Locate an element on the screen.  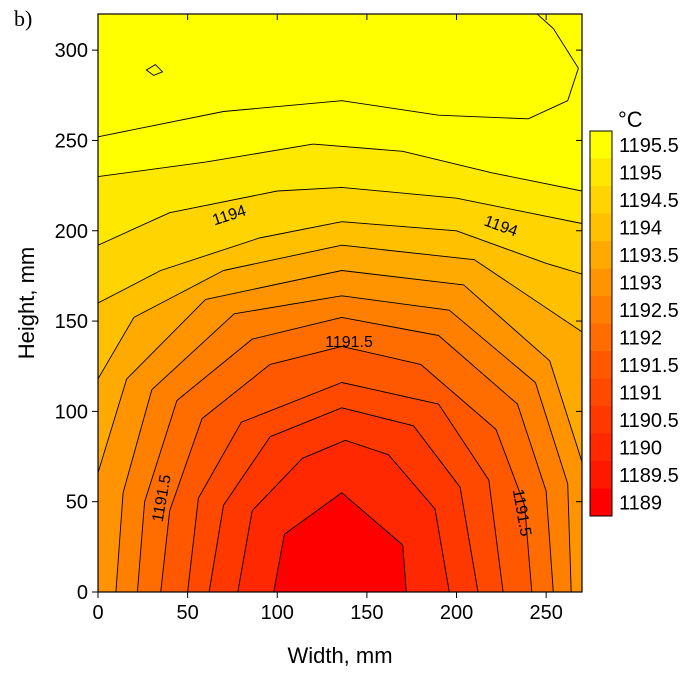
x-tick-label: 250 is located at coordinates (545, 613).